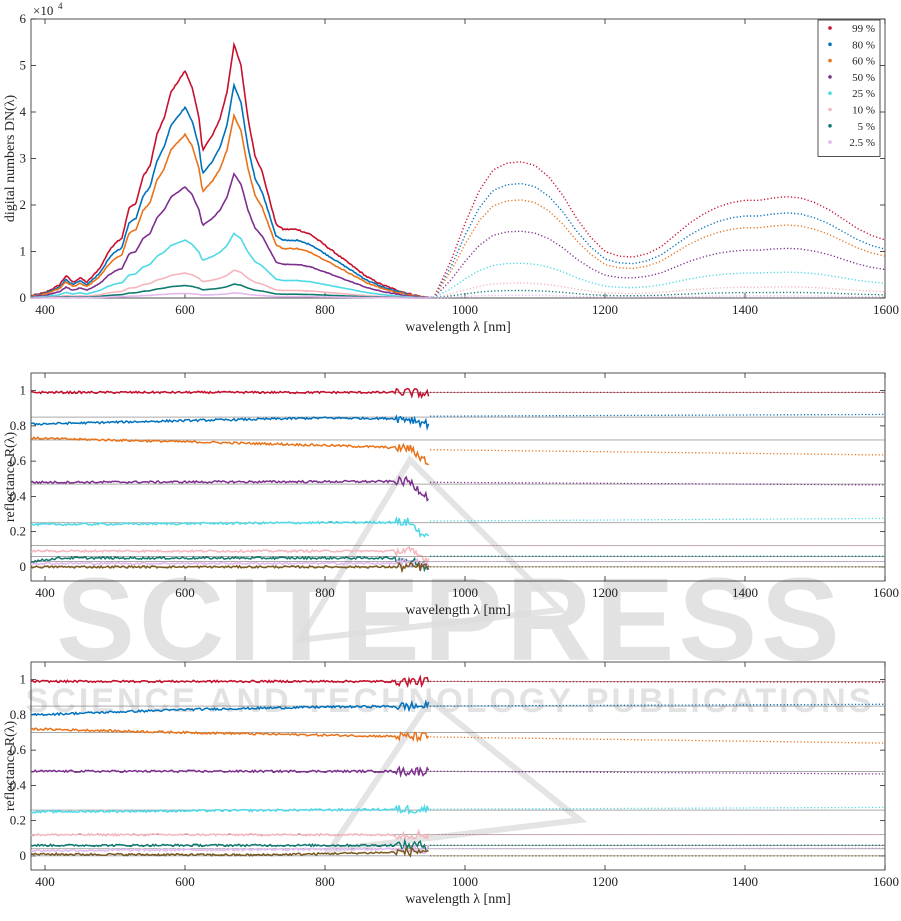 This screenshot has height=921, width=901. What do you see at coordinates (185, 592) in the screenshot?
I see `x-tick-label: 600` at bounding box center [185, 592].